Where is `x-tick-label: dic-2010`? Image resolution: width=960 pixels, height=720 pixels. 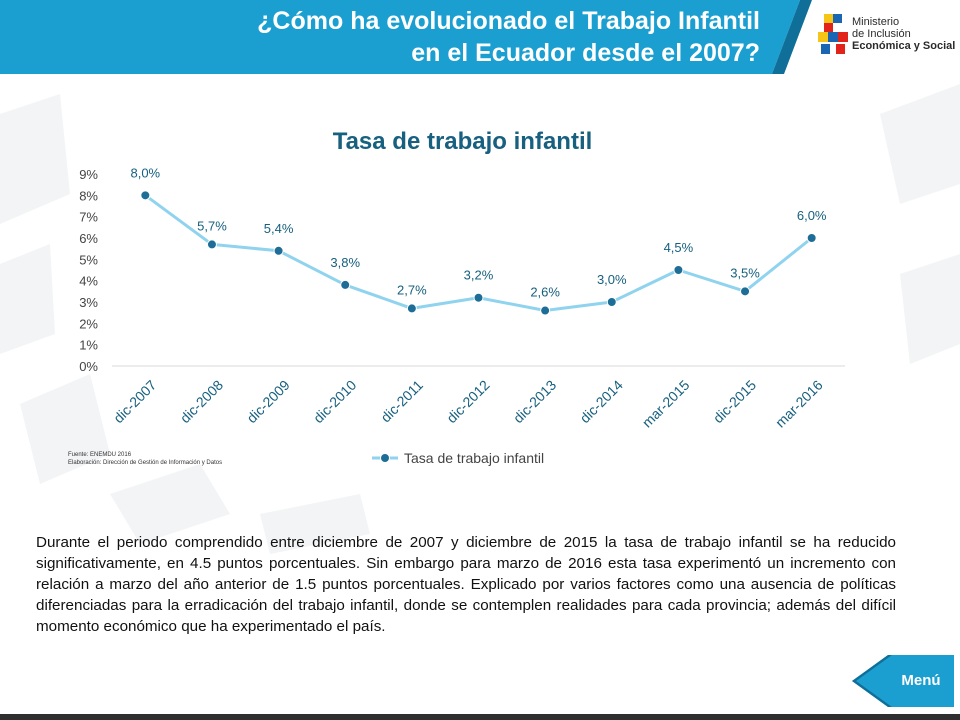 x-tick-label: dic-2010 is located at coordinates (334, 401).